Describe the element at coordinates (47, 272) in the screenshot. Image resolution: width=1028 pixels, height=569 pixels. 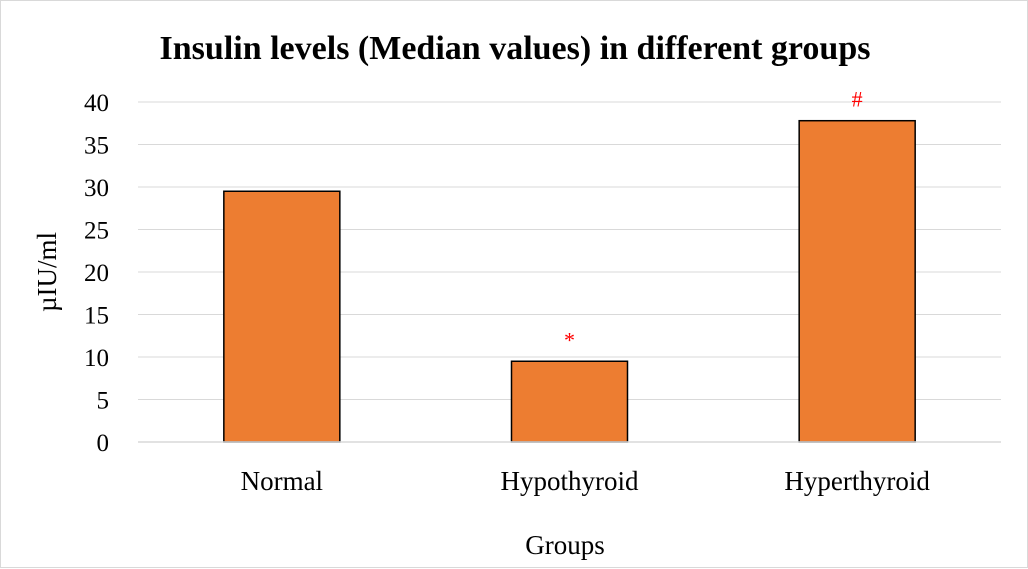
I see `y-axis-title: µIU/ml` at that location.